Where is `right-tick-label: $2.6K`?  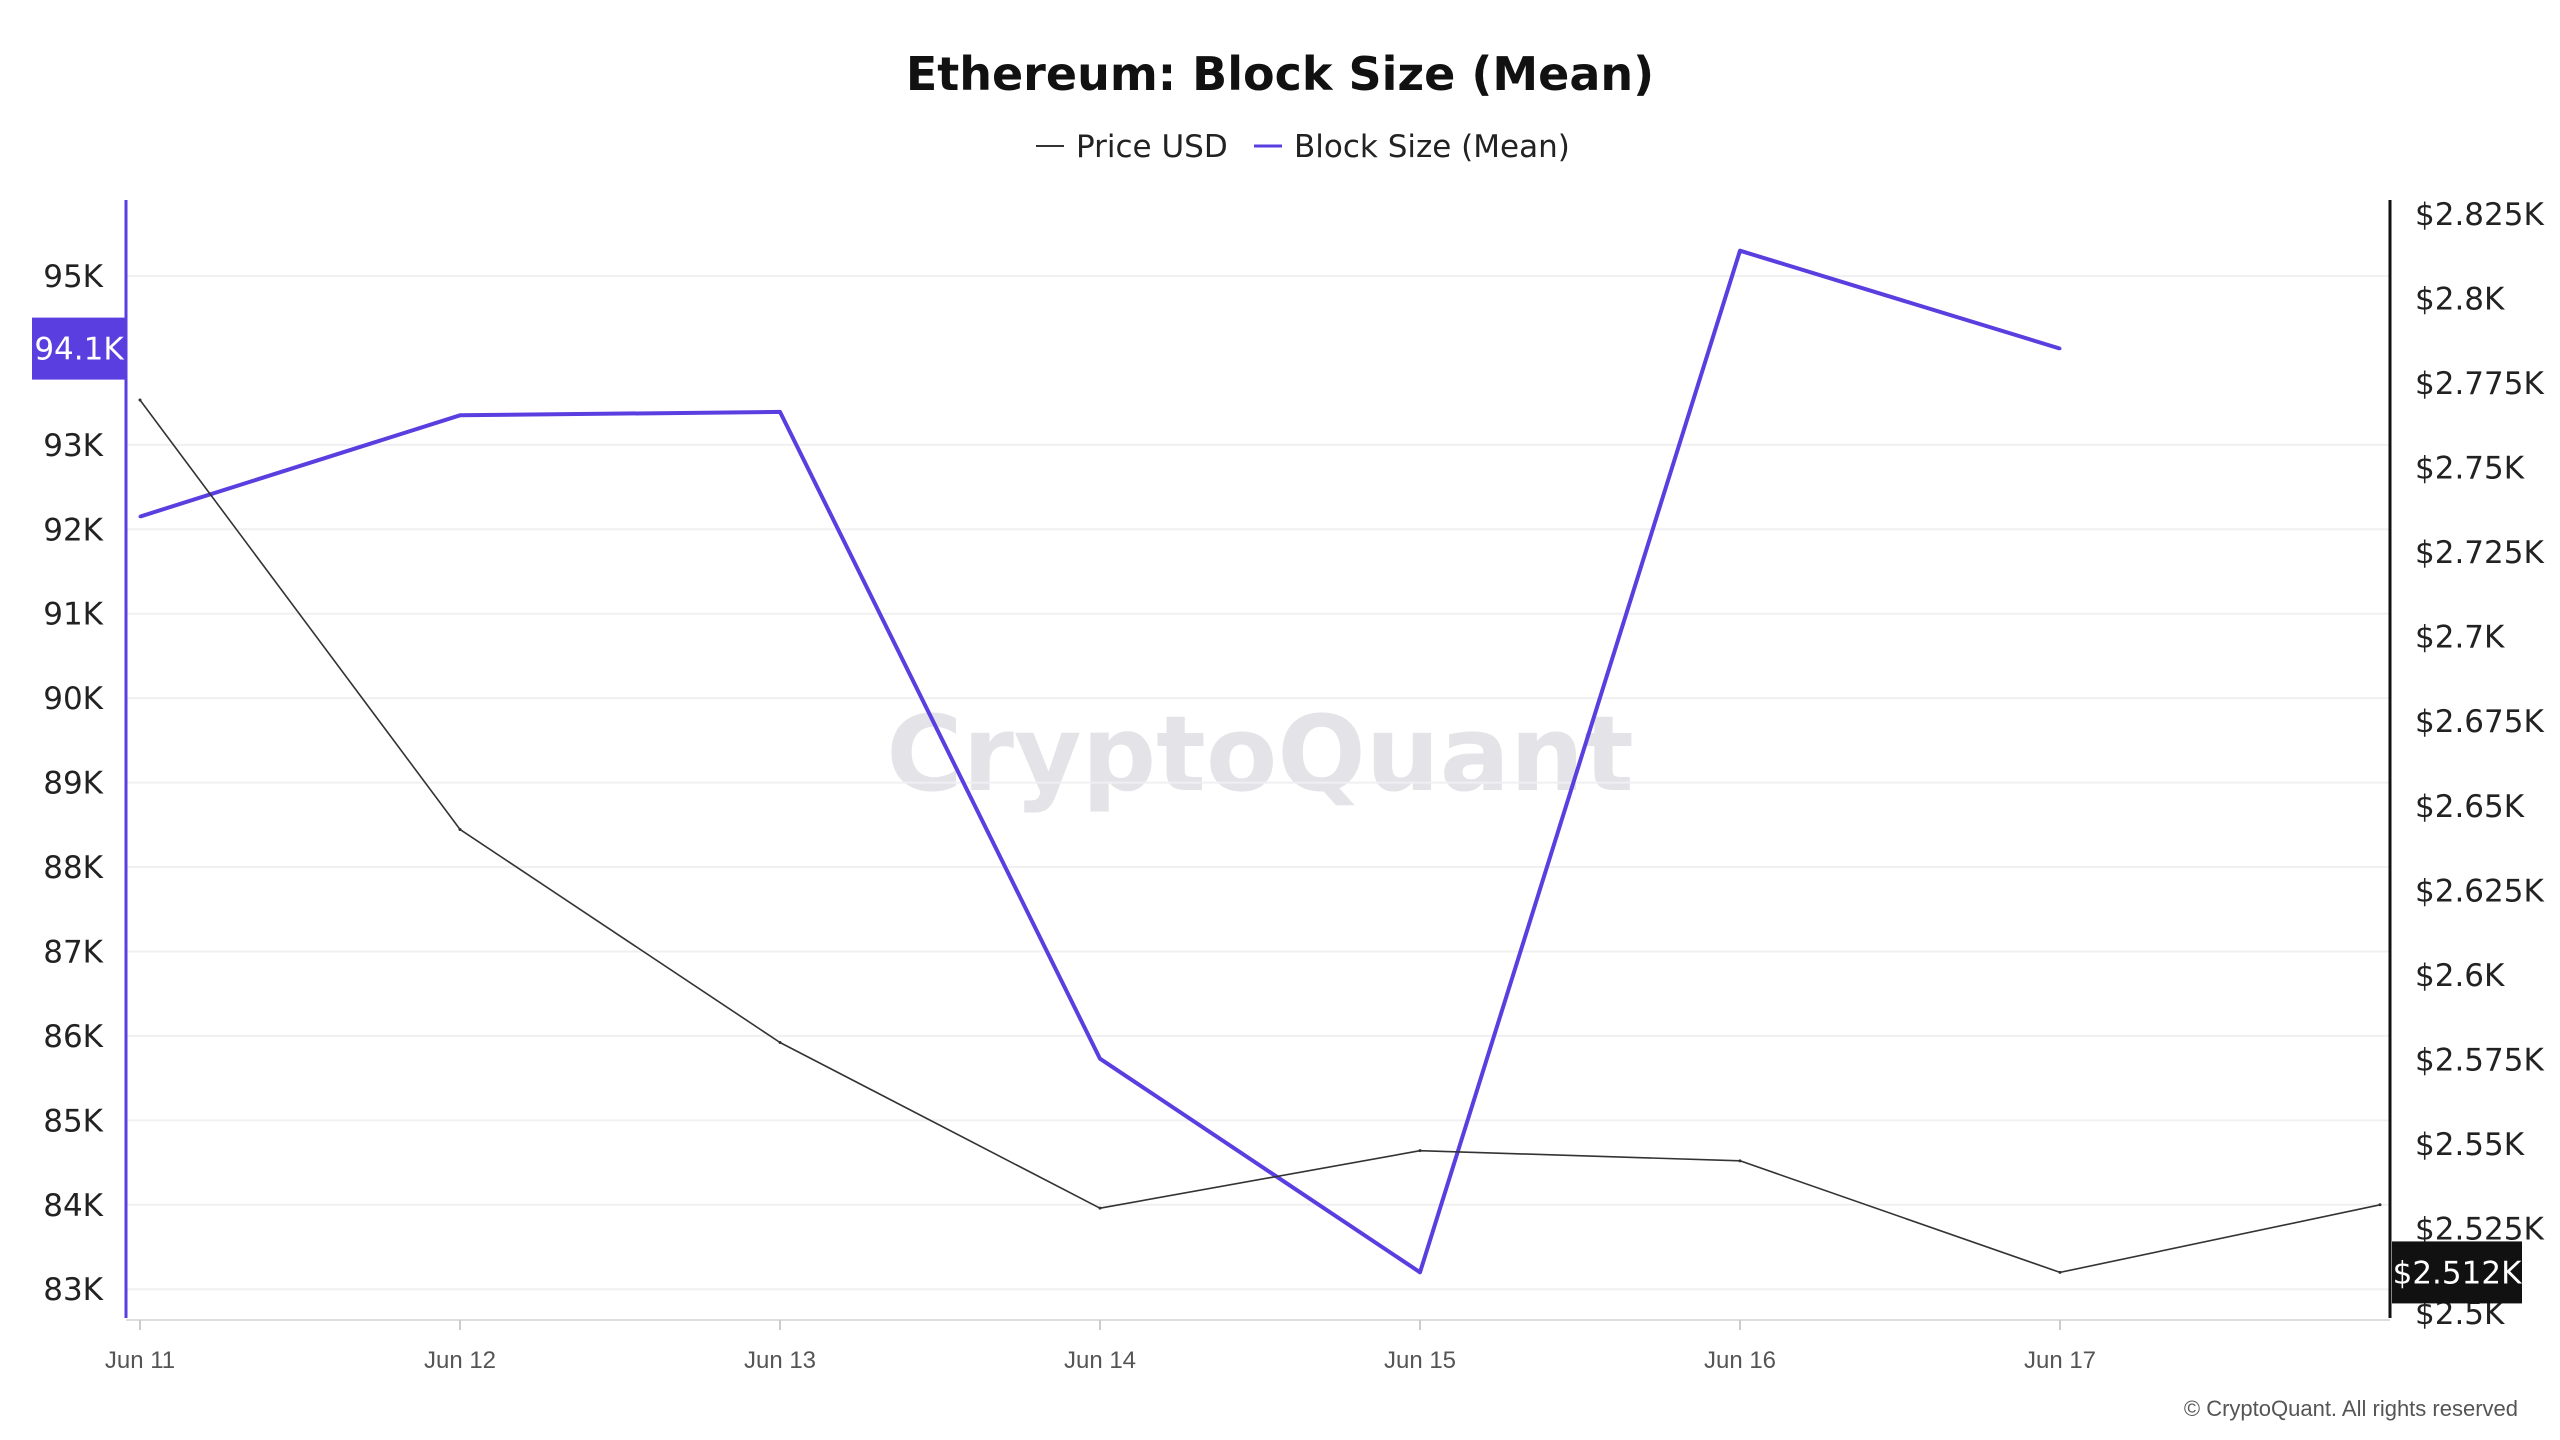
right-tick-label: $2.6K is located at coordinates (2460, 976).